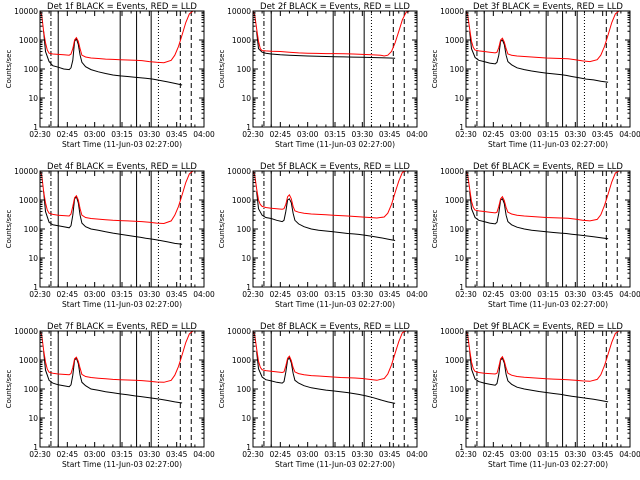 This screenshot has width=640, height=480. What do you see at coordinates (548, 167) in the screenshot?
I see `chart-title: Det 6f BLACK = Events, RED = LLD` at bounding box center [548, 167].